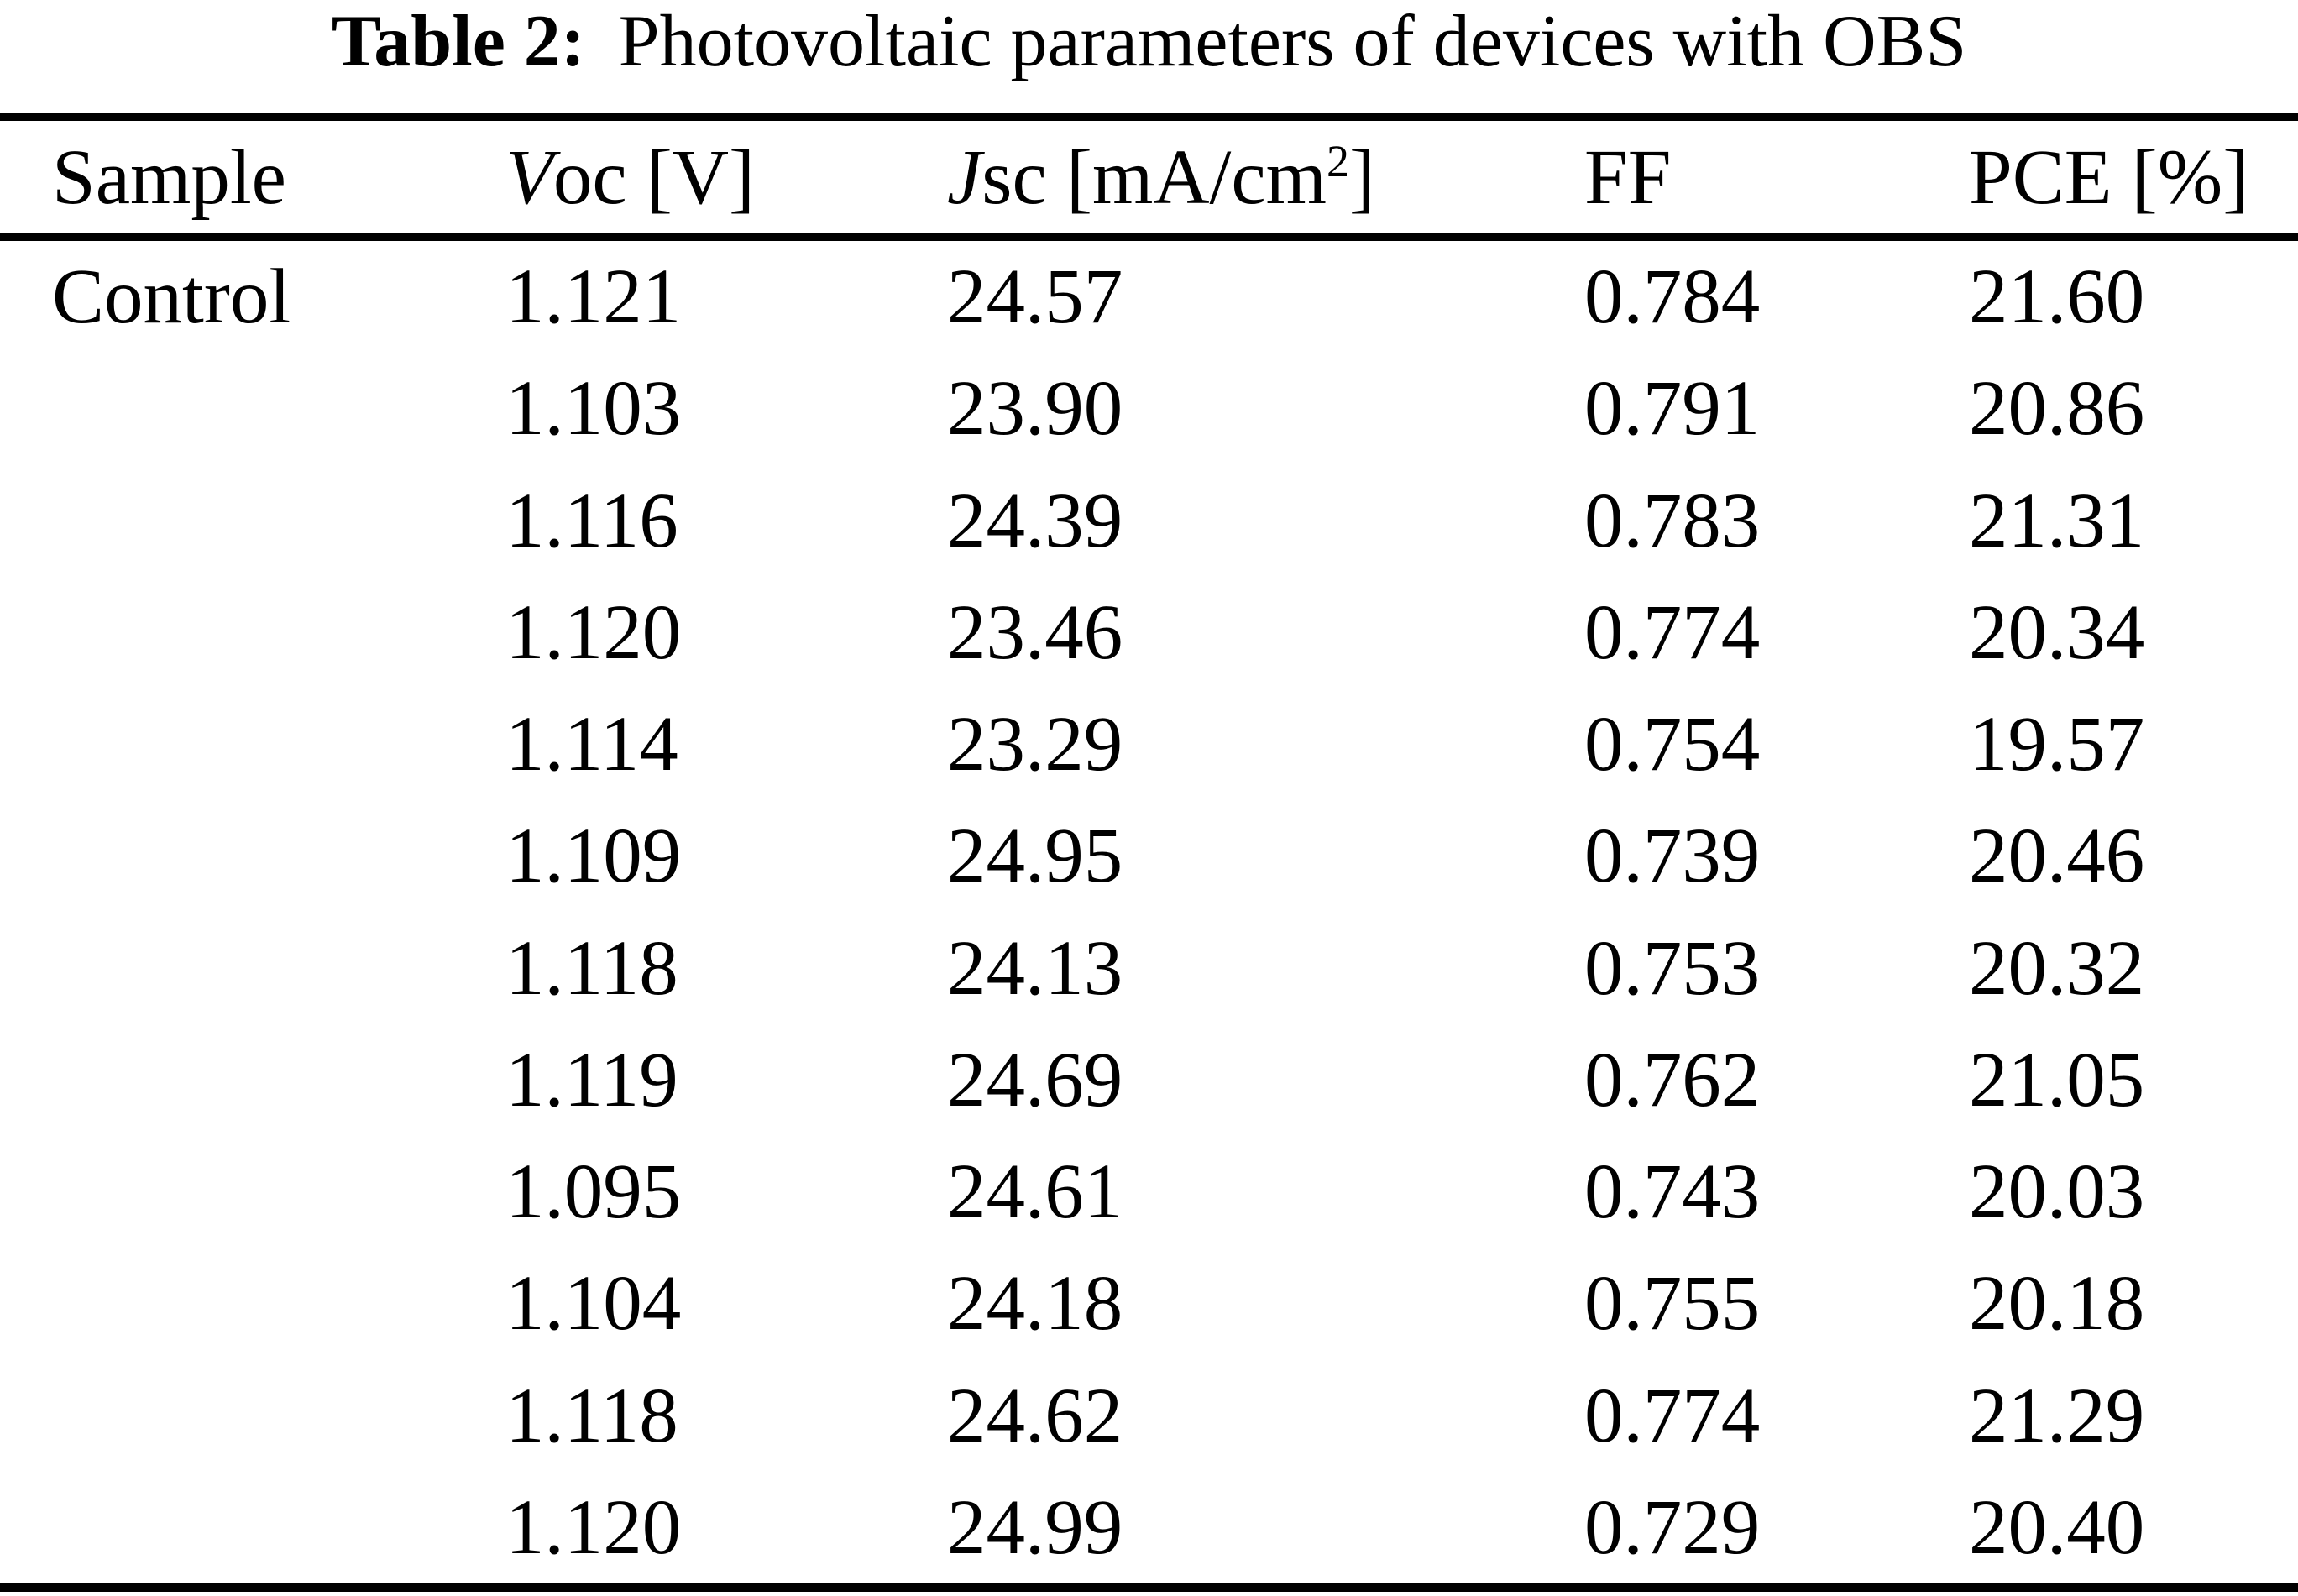  What do you see at coordinates (1149, 1527) in the screenshot?
I see `table-row: 1.120 24.99 0.729 20.40` at bounding box center [1149, 1527].